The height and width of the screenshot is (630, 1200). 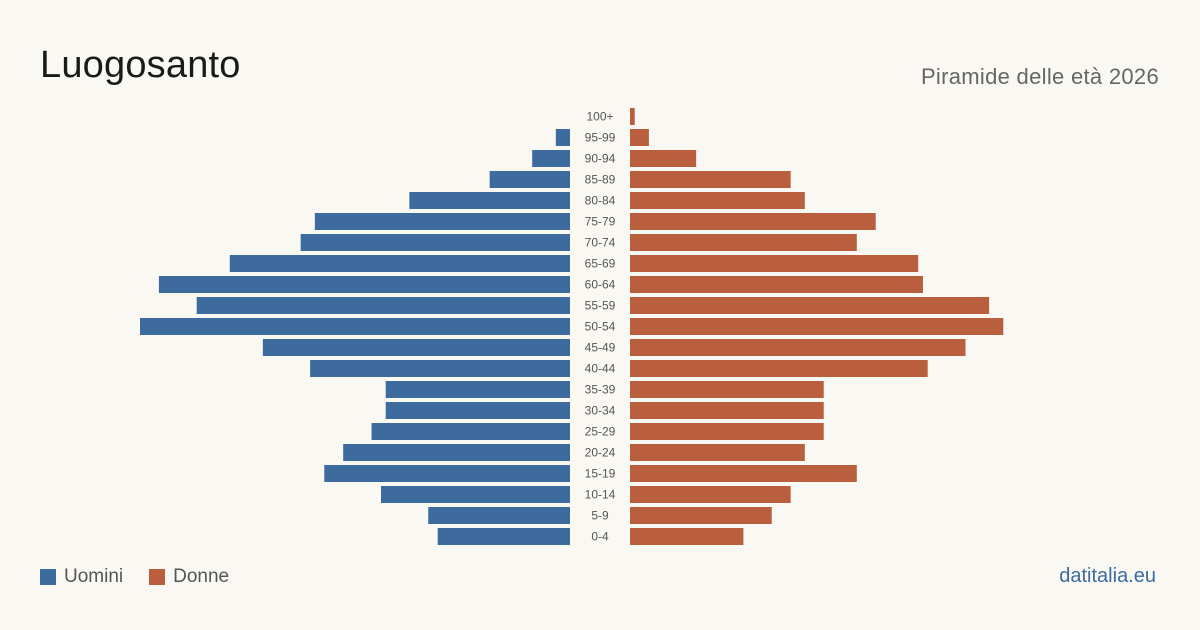 What do you see at coordinates (600, 453) in the screenshot?
I see `age-label-20-24: 20-24` at bounding box center [600, 453].